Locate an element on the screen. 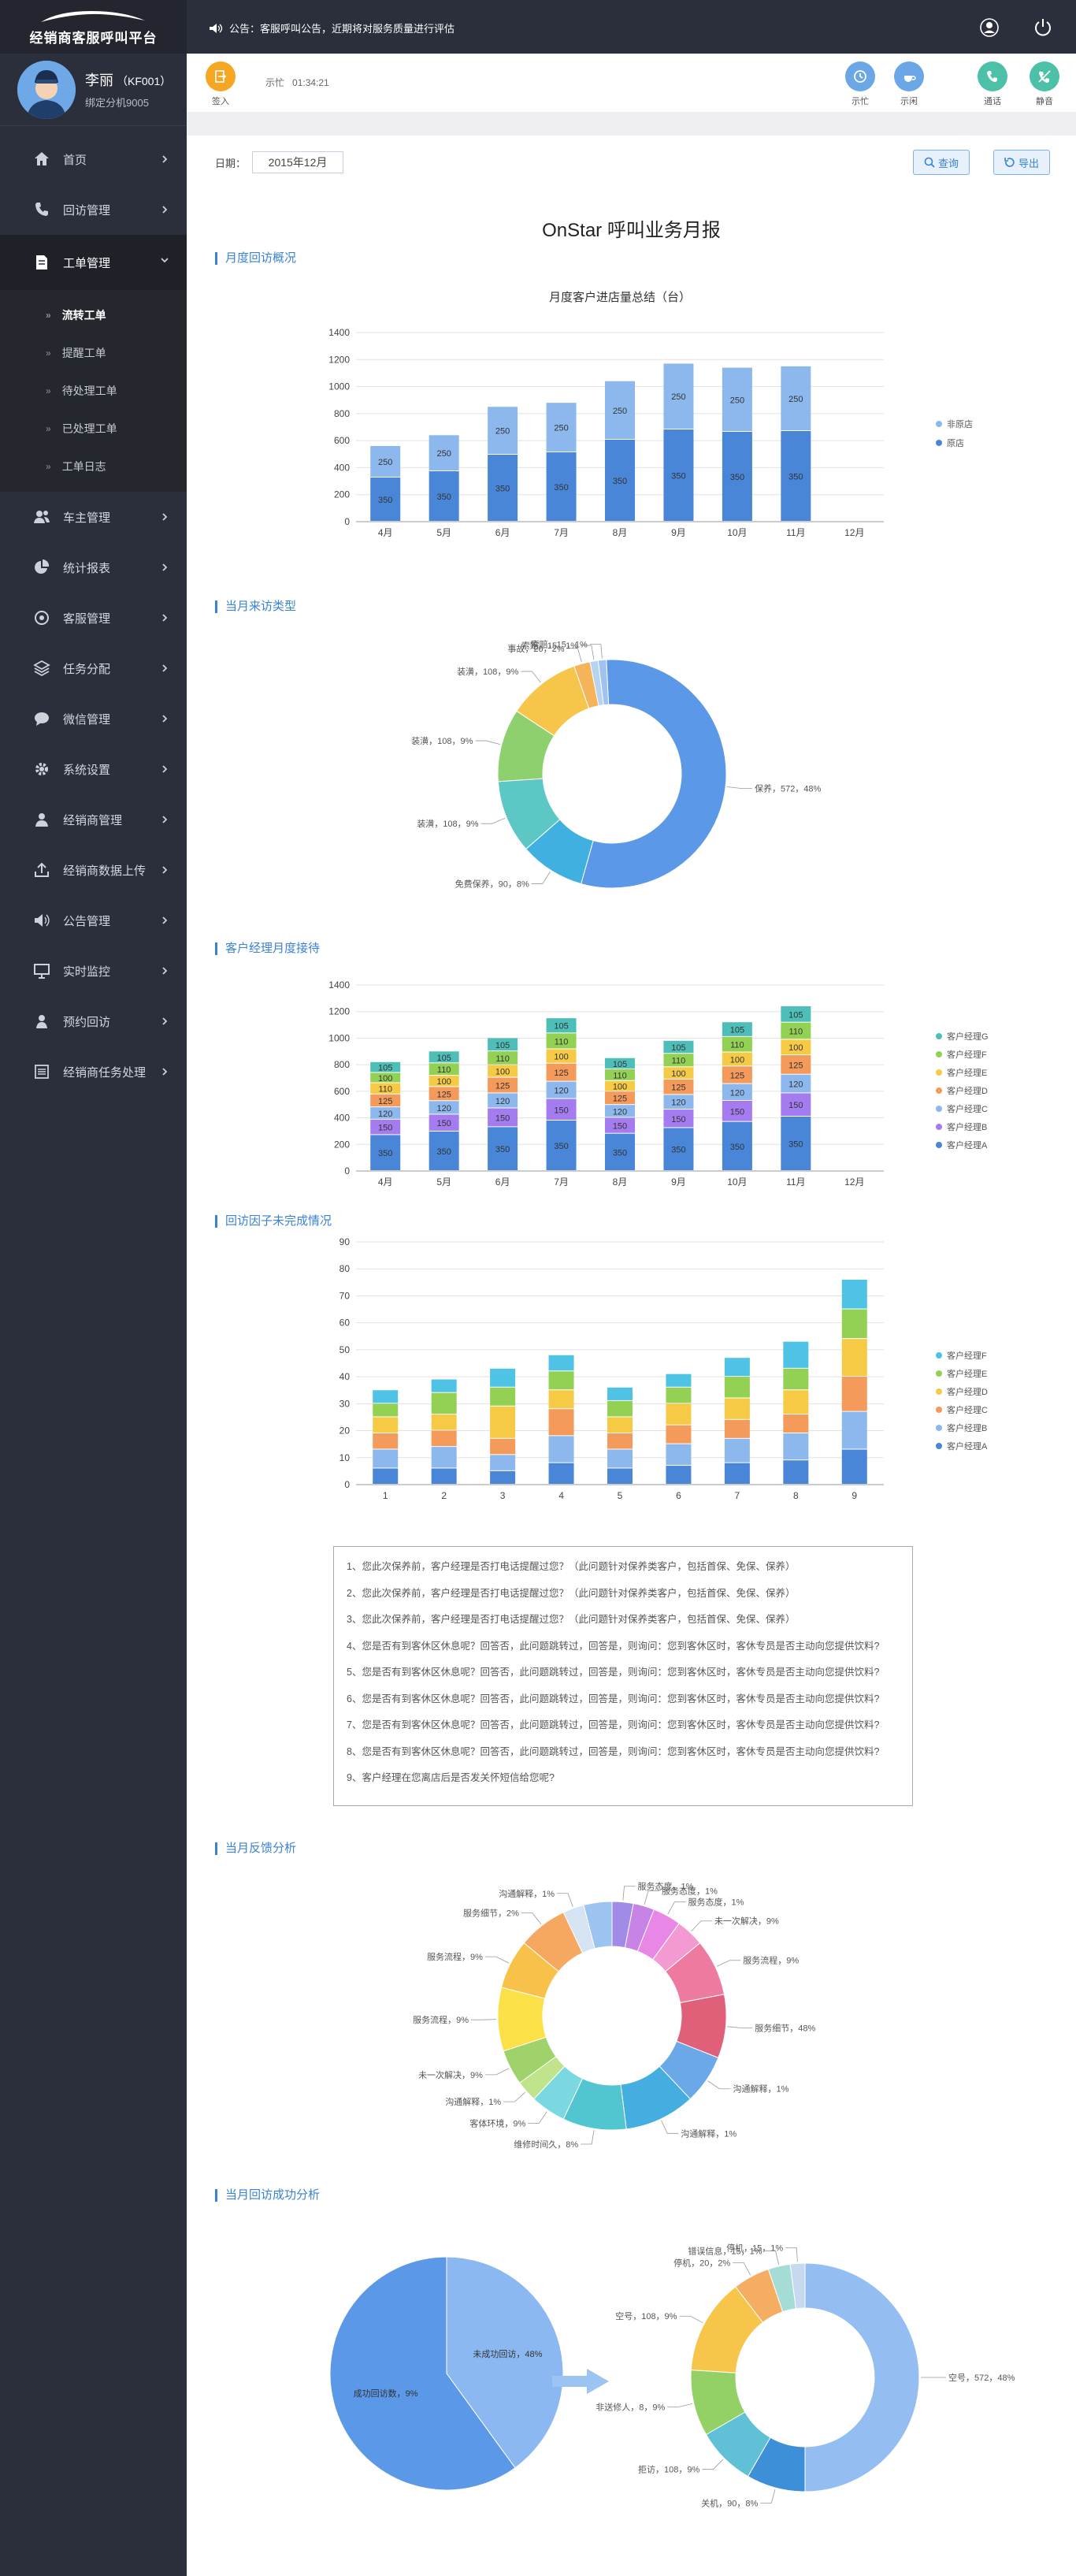 This screenshot has width=1076, height=2576. y-tick-label: 1400 is located at coordinates (339, 332).